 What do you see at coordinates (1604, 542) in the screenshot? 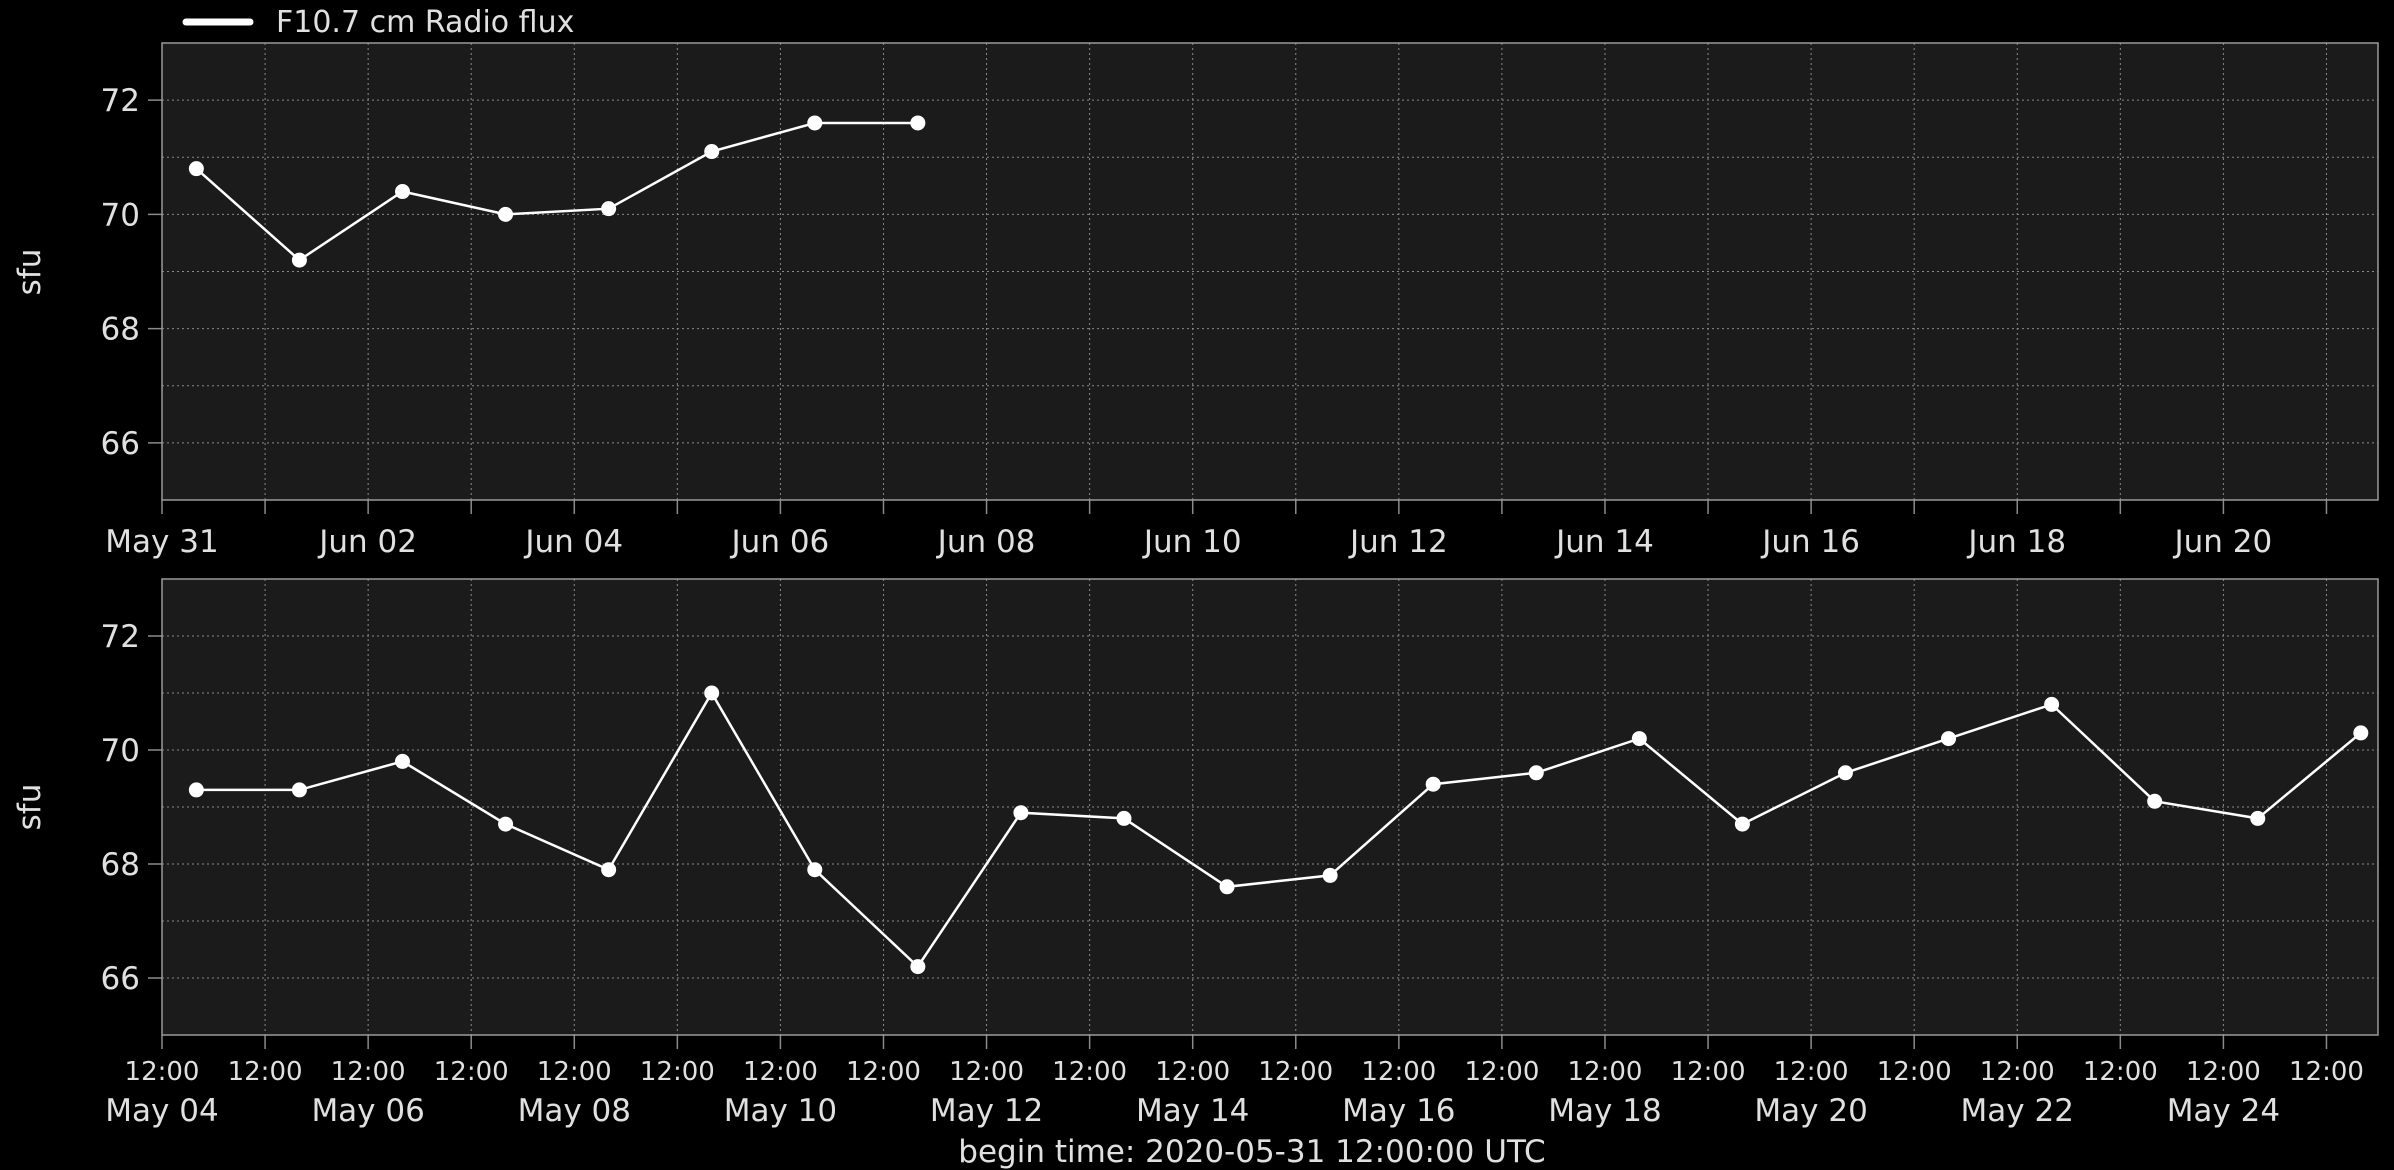
I see `x-major-tick-label: Jun 14` at bounding box center [1604, 542].